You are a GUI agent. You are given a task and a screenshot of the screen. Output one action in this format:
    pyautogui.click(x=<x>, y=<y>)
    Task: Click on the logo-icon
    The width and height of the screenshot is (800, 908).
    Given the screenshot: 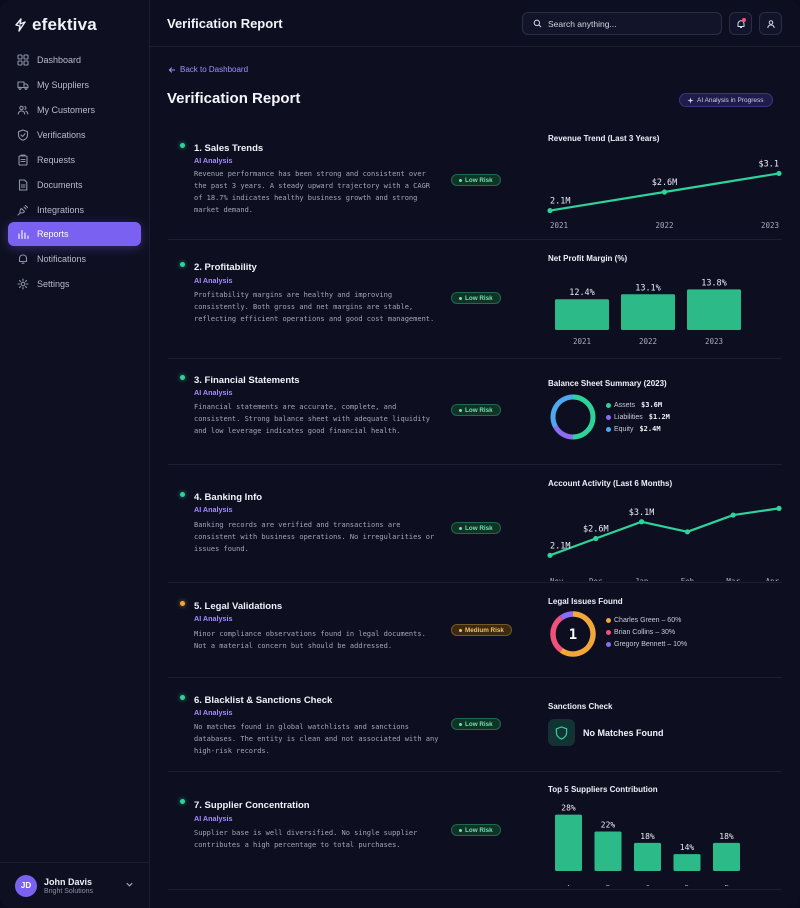 What is the action you would take?
    pyautogui.click(x=20, y=25)
    